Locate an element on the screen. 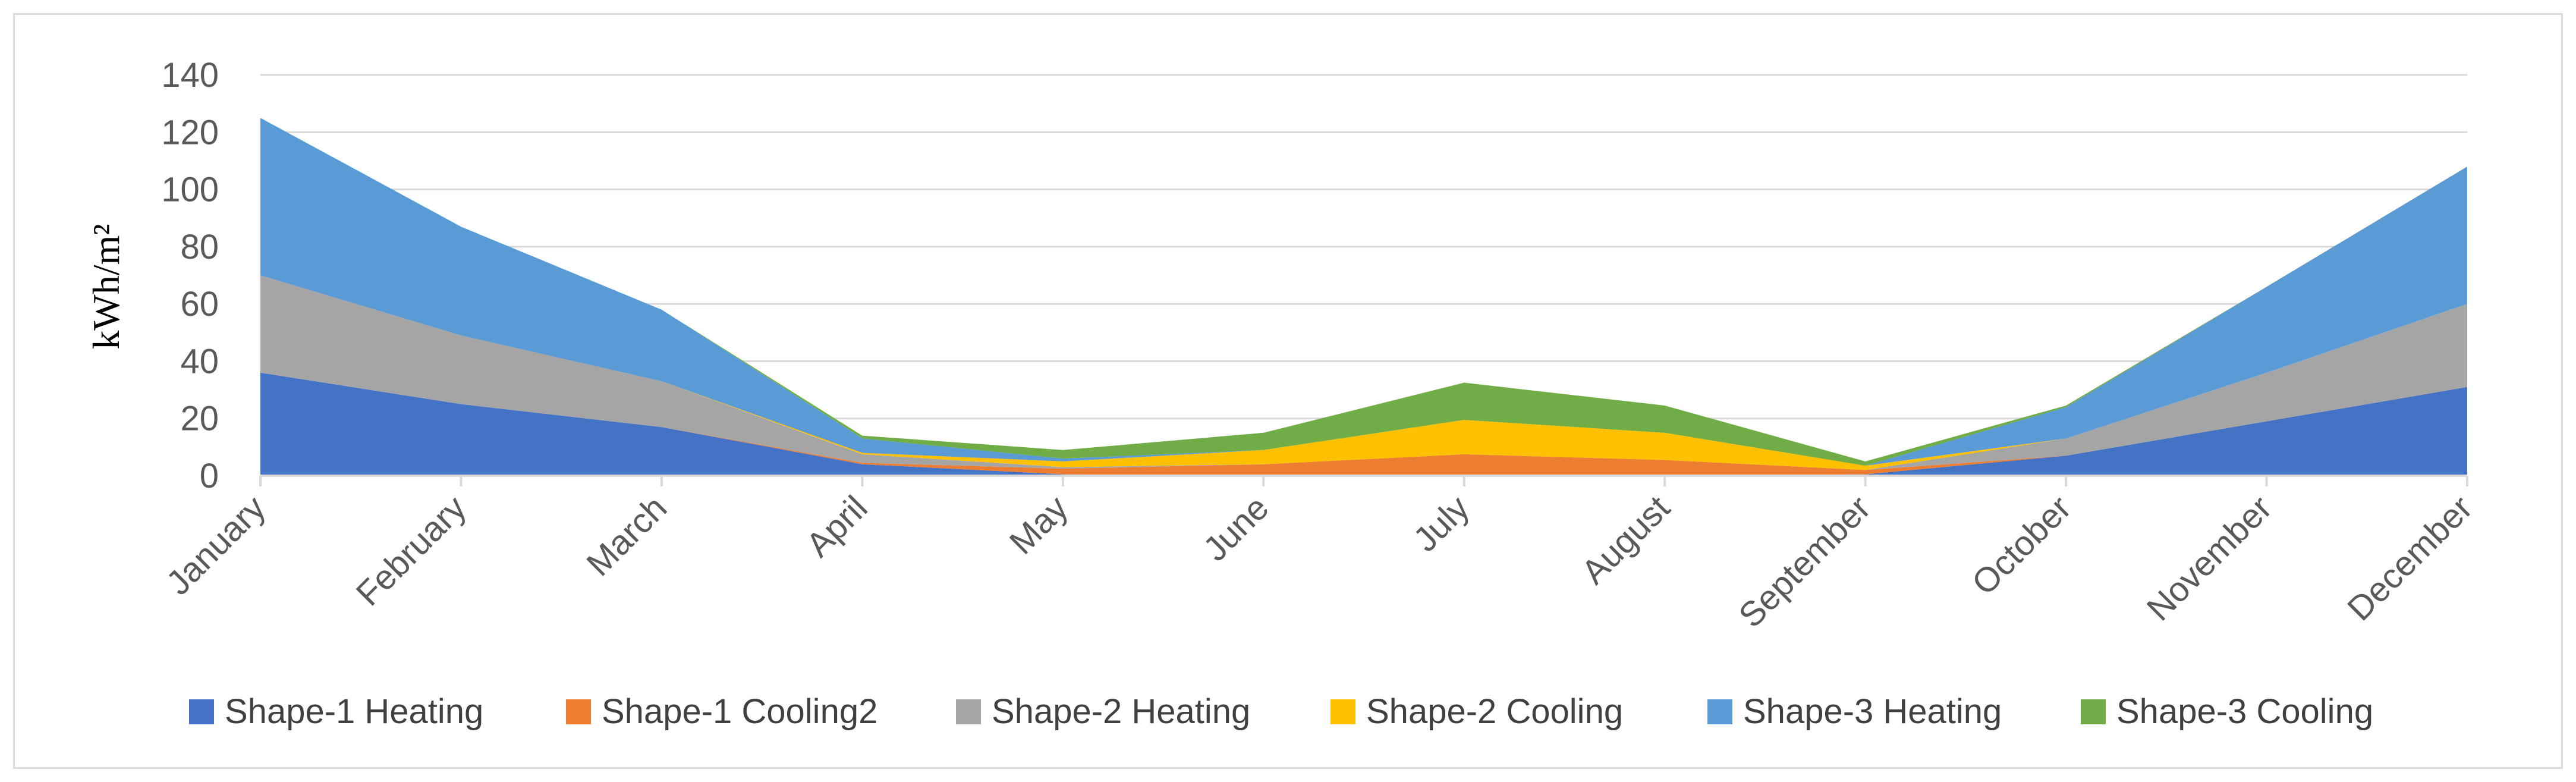  x-tick-label: October is located at coordinates (2021, 545).